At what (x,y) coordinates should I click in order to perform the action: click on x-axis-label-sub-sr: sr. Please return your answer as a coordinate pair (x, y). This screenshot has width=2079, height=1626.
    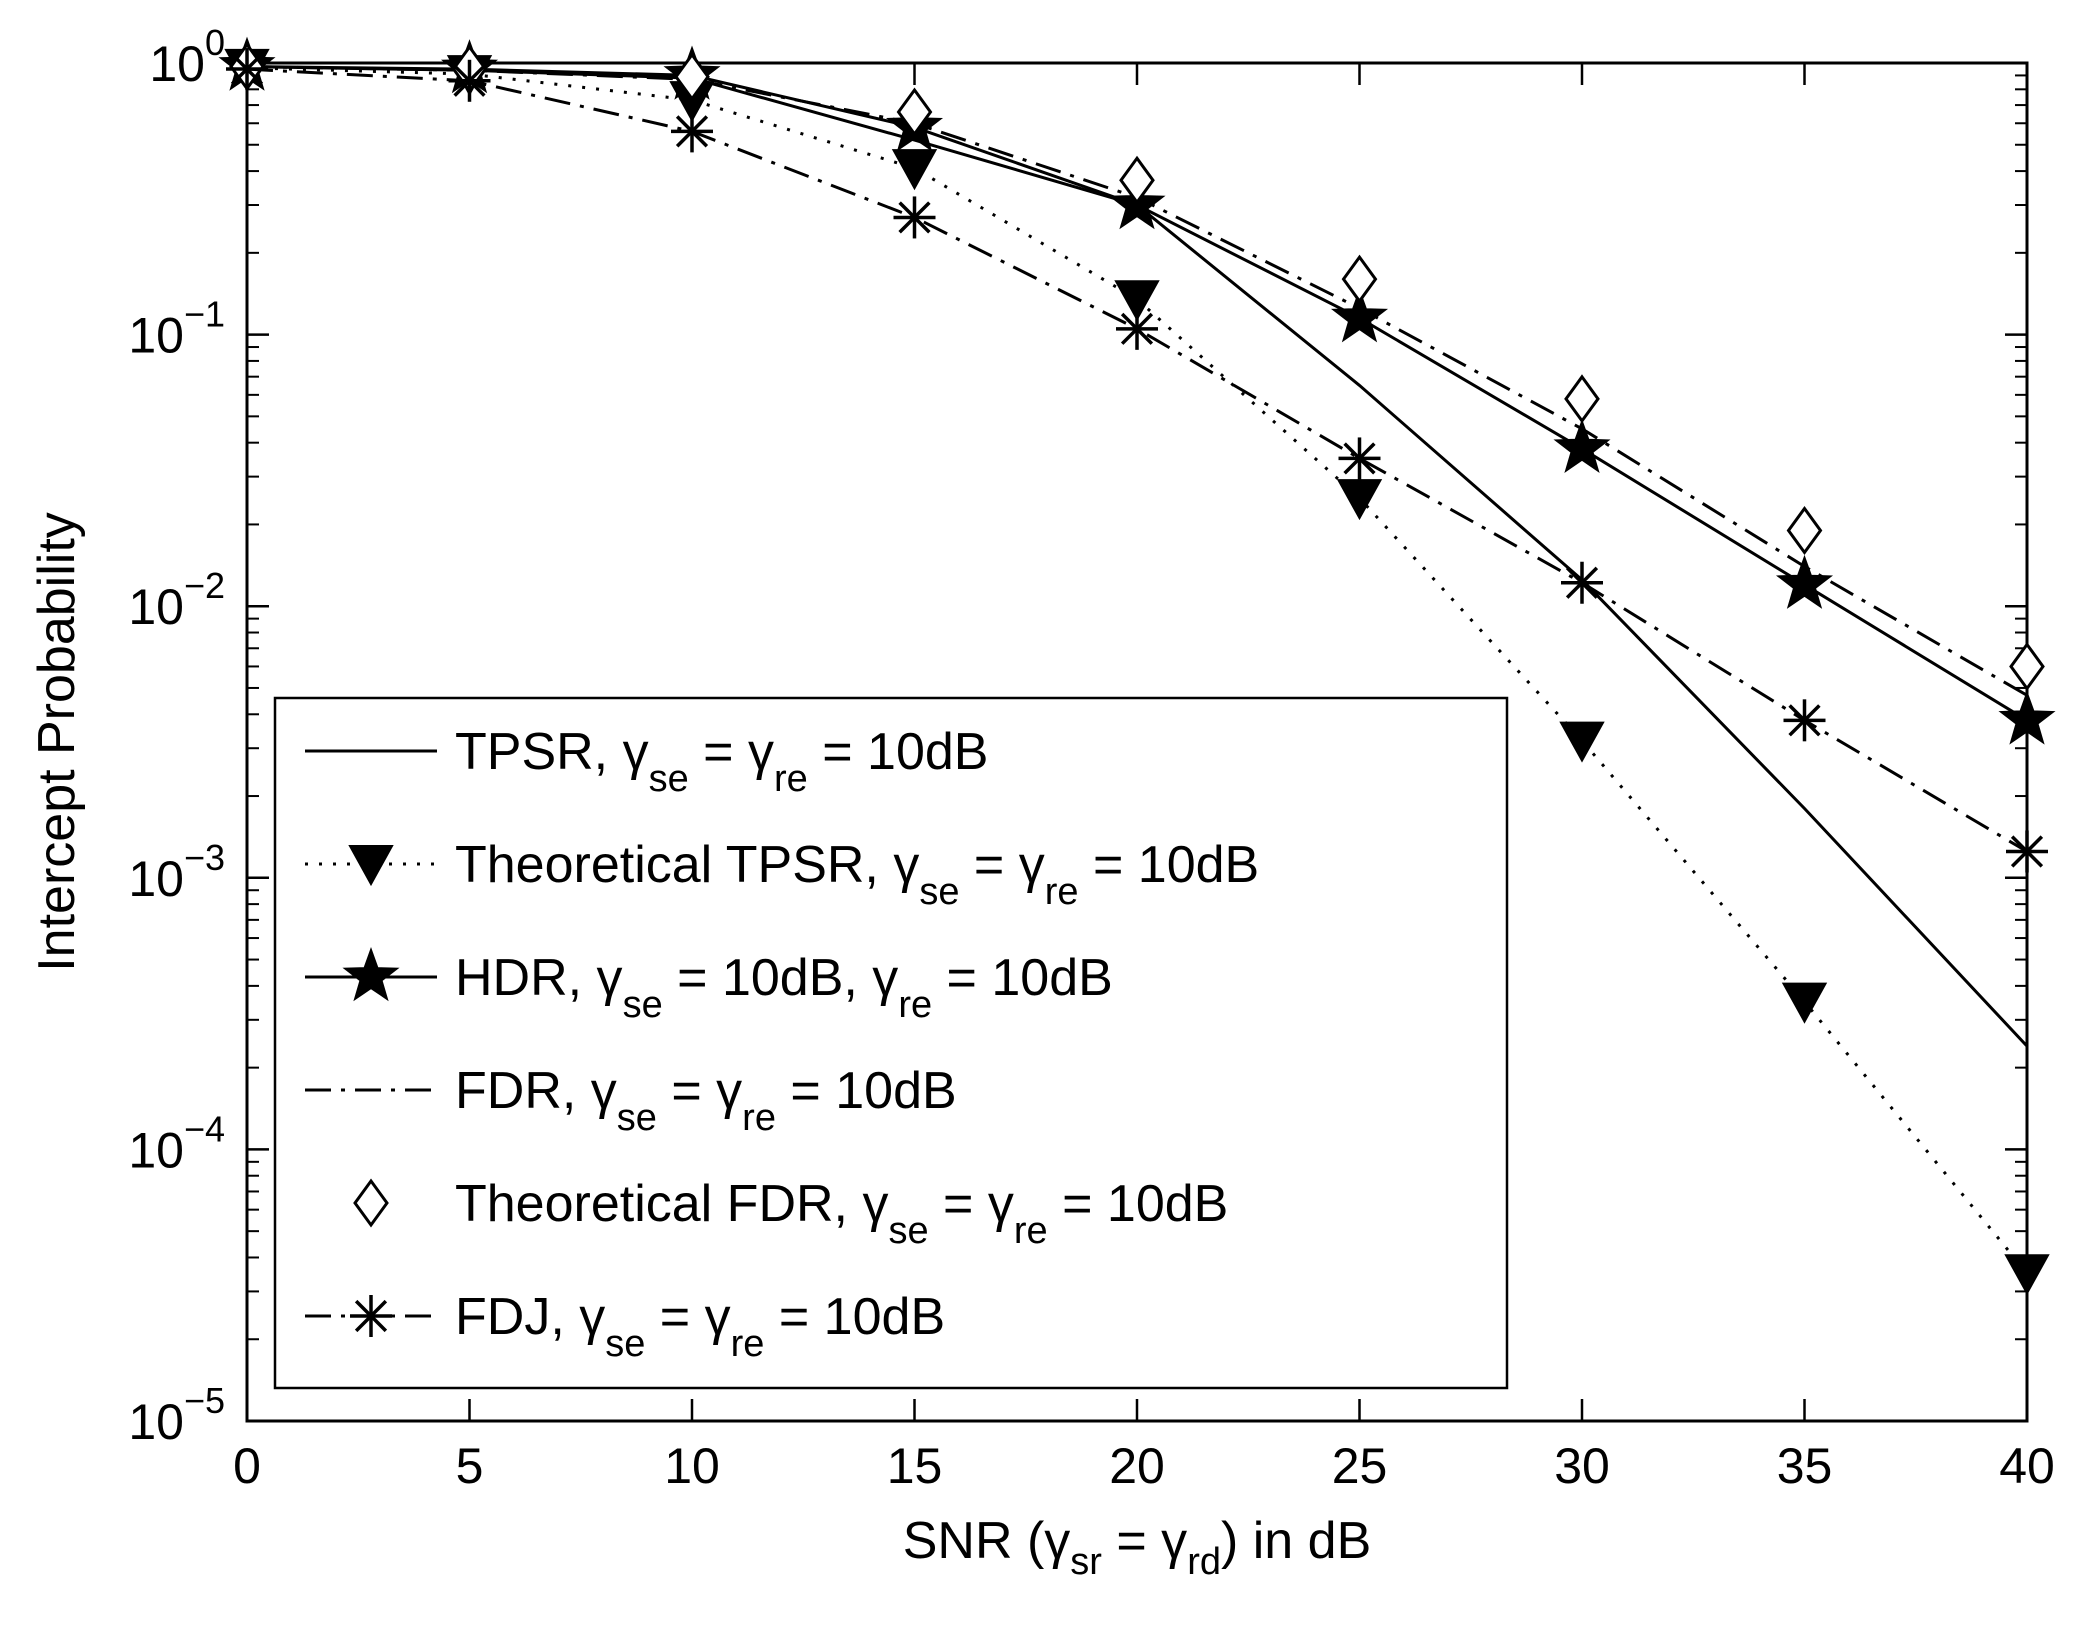
    Looking at the image, I should click on (1086, 1562).